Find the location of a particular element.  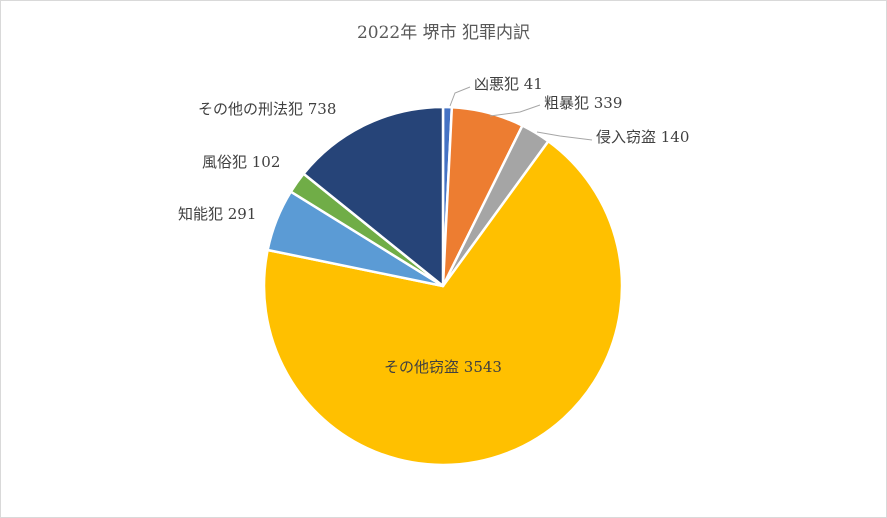

data-label-assault-crime: 粗暴犯 339 is located at coordinates (583, 103).